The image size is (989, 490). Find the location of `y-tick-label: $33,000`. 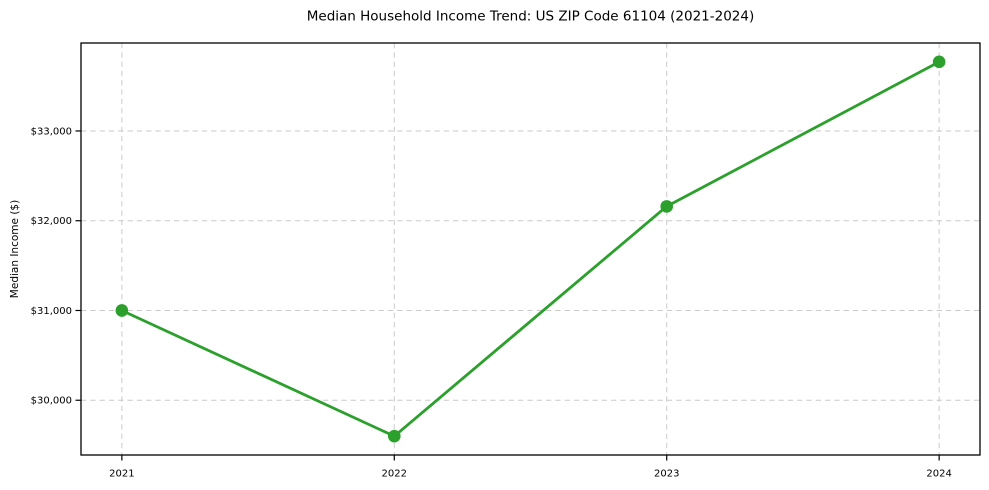

y-tick-label: $33,000 is located at coordinates (51, 131).